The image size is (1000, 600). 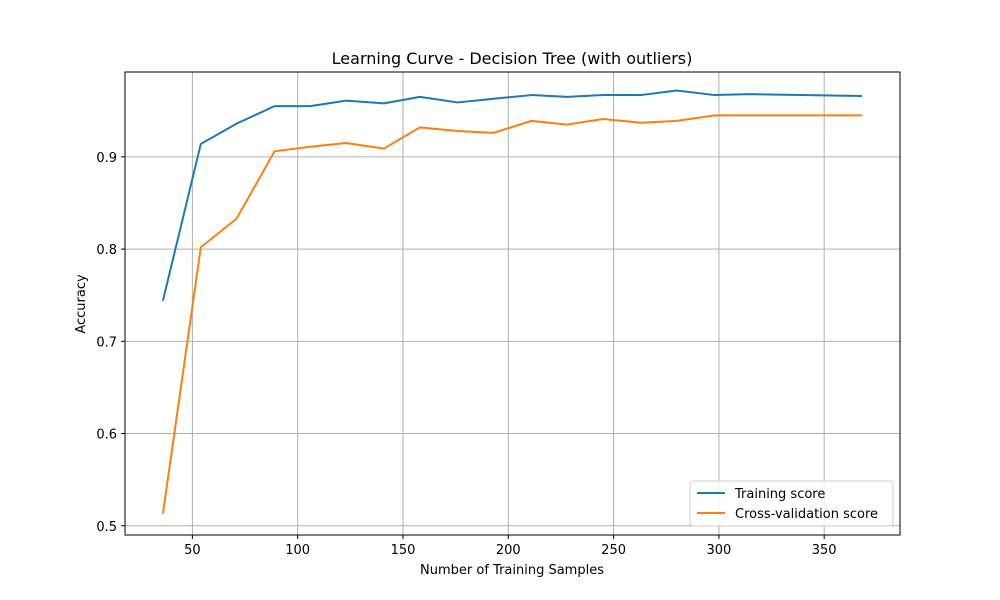 What do you see at coordinates (512, 570) in the screenshot?
I see `x-axis-title: Number of Training Samples` at bounding box center [512, 570].